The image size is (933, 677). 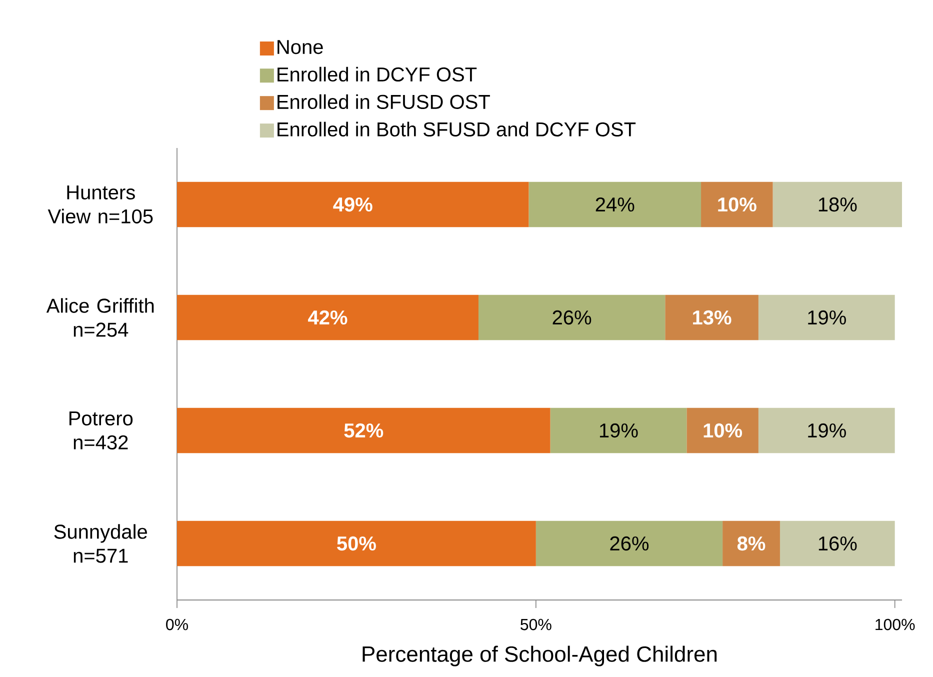 What do you see at coordinates (457, 129) in the screenshot?
I see `legend-label: Enrolled in Both SFUSD and DCYF OST` at bounding box center [457, 129].